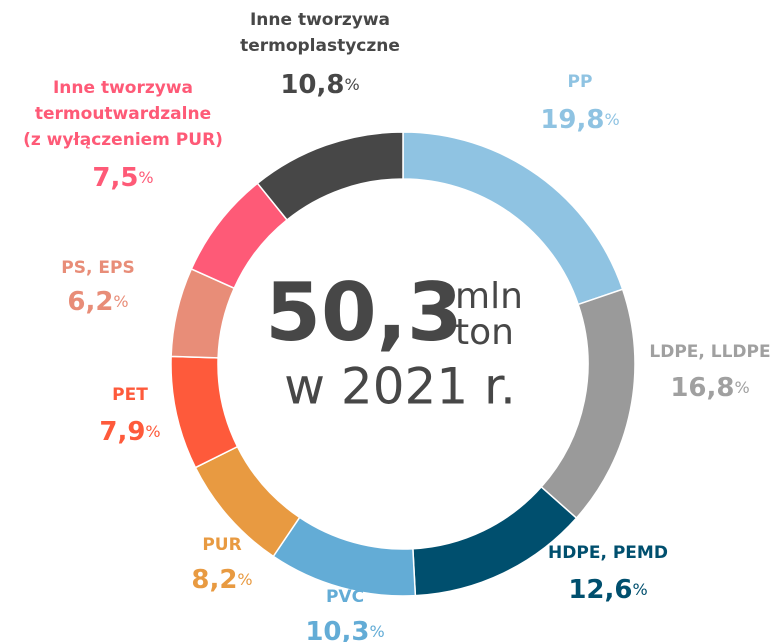 This screenshot has width=771, height=642. Describe the element at coordinates (122, 432) in the screenshot. I see `value-number: 7,9` at that location.